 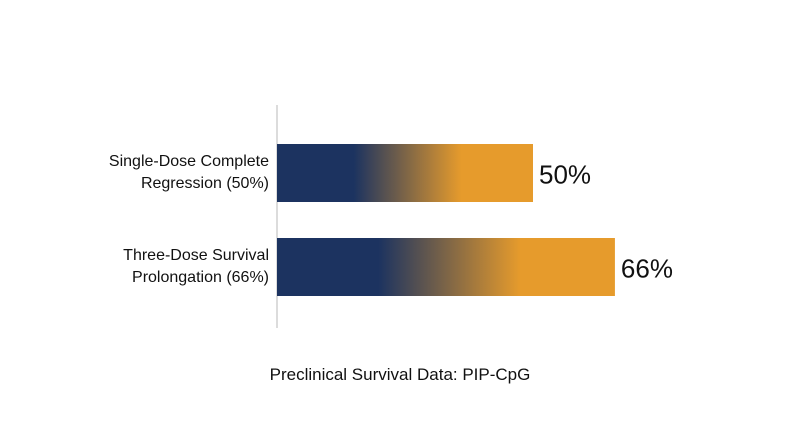 What do you see at coordinates (196, 266) in the screenshot?
I see `category-label: Three-Dose Survival Prolongation (66%)` at bounding box center [196, 266].